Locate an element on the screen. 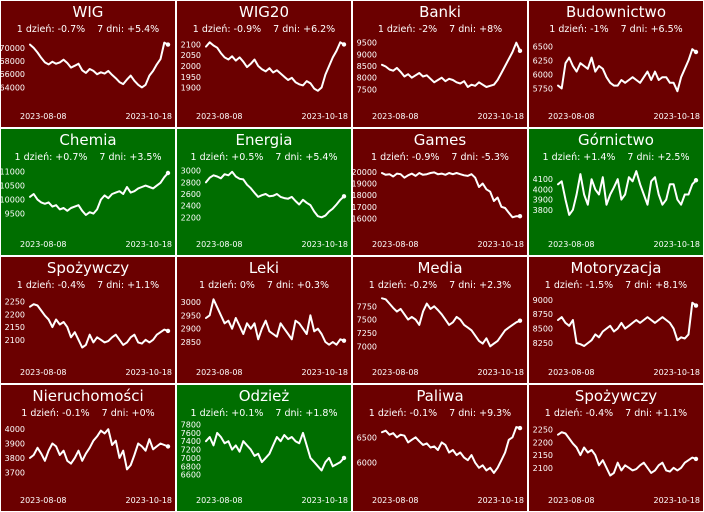 The image size is (704, 512). y-tick-label: 6600 is located at coordinates (191, 475).